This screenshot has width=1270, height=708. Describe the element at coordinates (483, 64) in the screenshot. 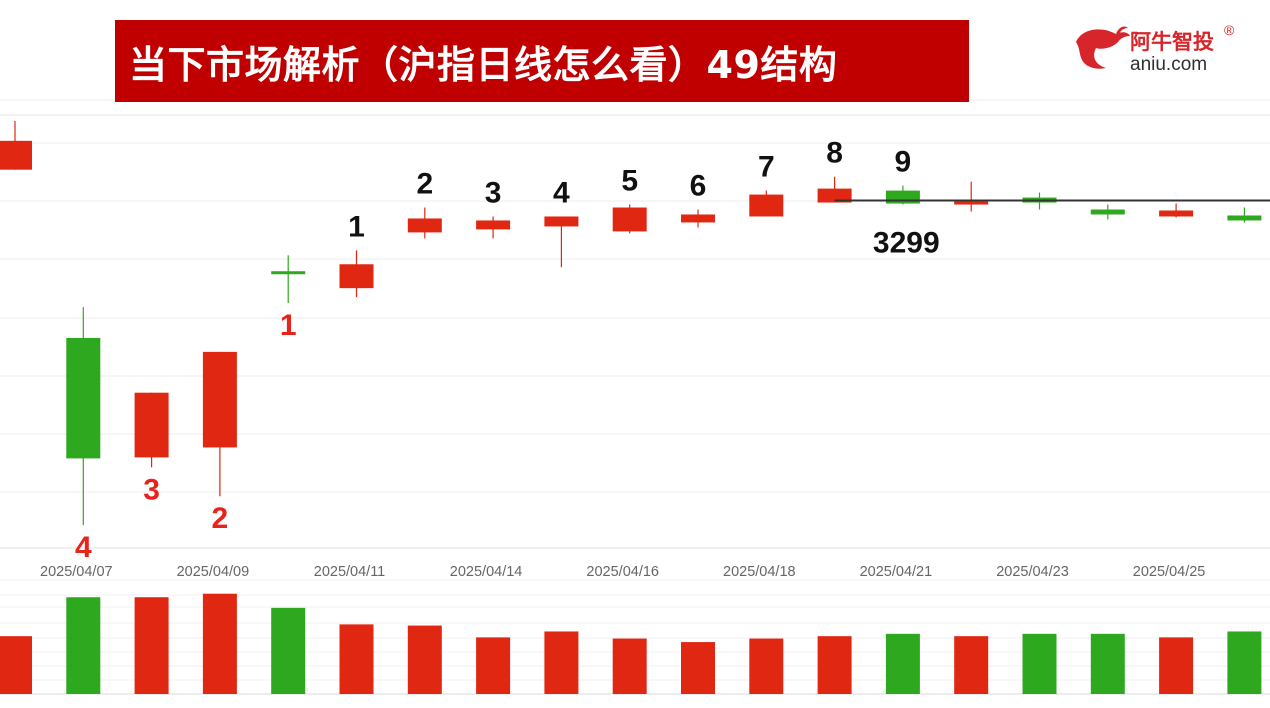

I see `page-title: 当下市场解析（沪指日线怎么看）49结构` at that location.